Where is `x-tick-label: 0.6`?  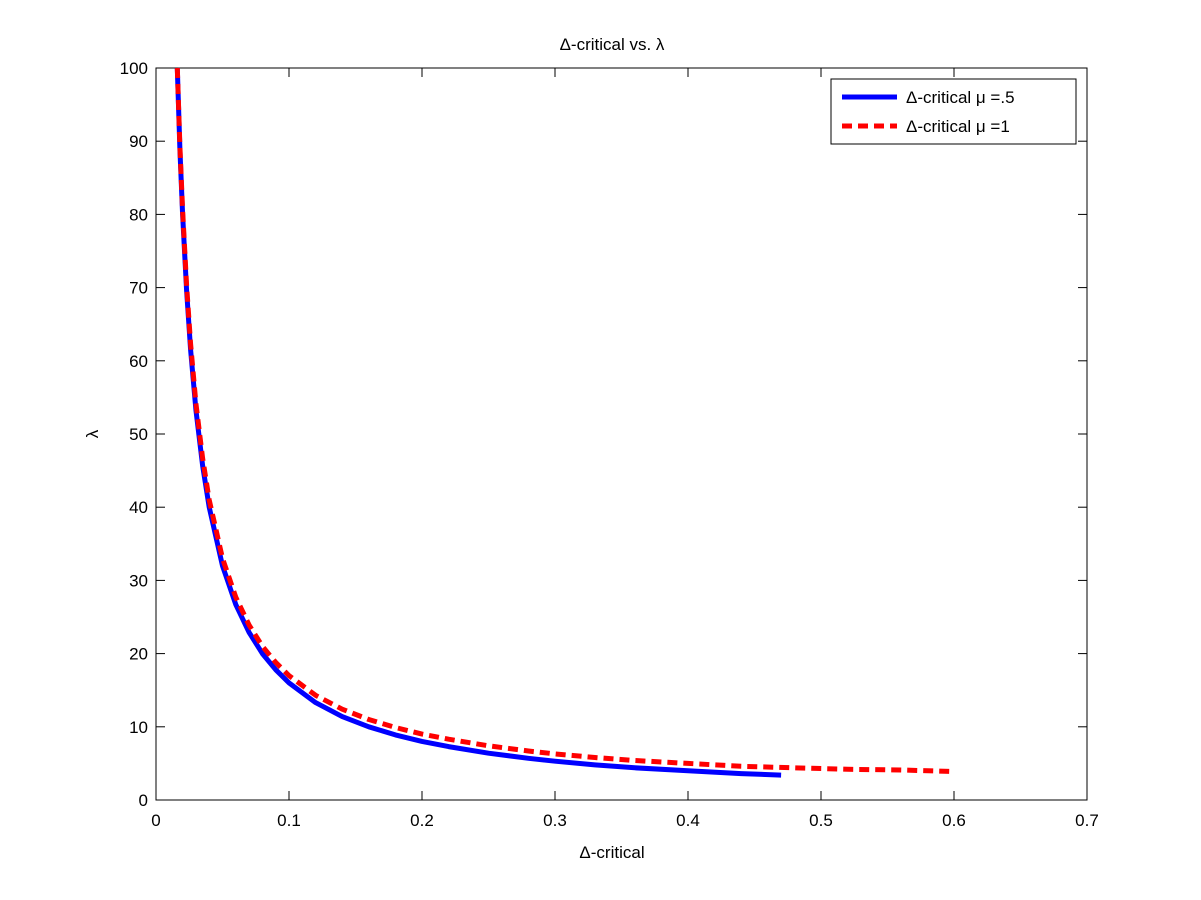
x-tick-label: 0.6 is located at coordinates (954, 820).